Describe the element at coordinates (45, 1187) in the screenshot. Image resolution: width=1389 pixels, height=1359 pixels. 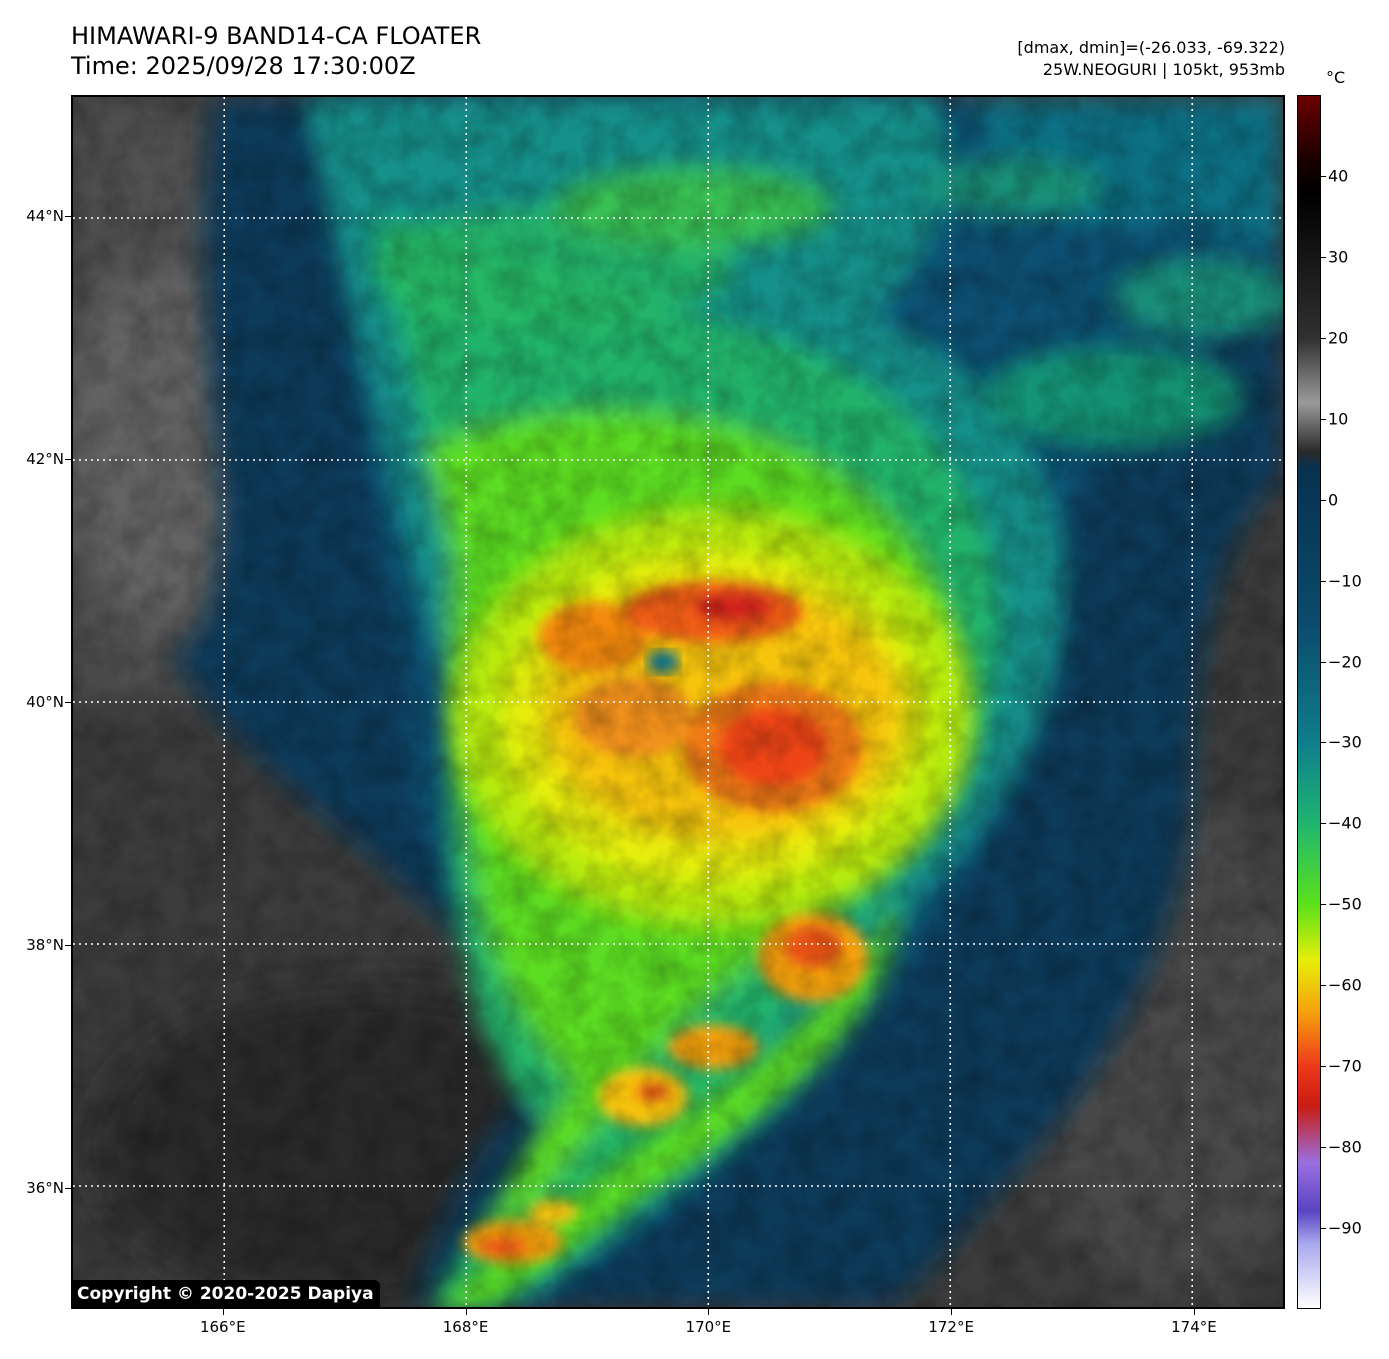
I see `lat-tick-label: 36°N` at that location.